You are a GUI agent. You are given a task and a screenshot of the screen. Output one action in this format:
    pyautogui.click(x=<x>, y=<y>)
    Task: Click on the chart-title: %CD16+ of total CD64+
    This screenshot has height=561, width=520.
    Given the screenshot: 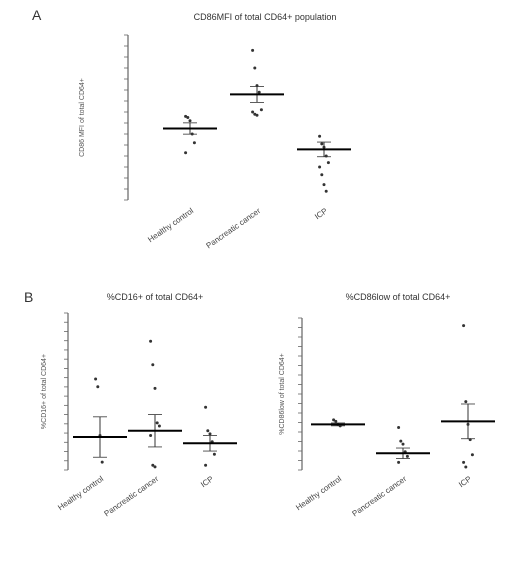 What is the action you would take?
    pyautogui.click(x=155, y=297)
    